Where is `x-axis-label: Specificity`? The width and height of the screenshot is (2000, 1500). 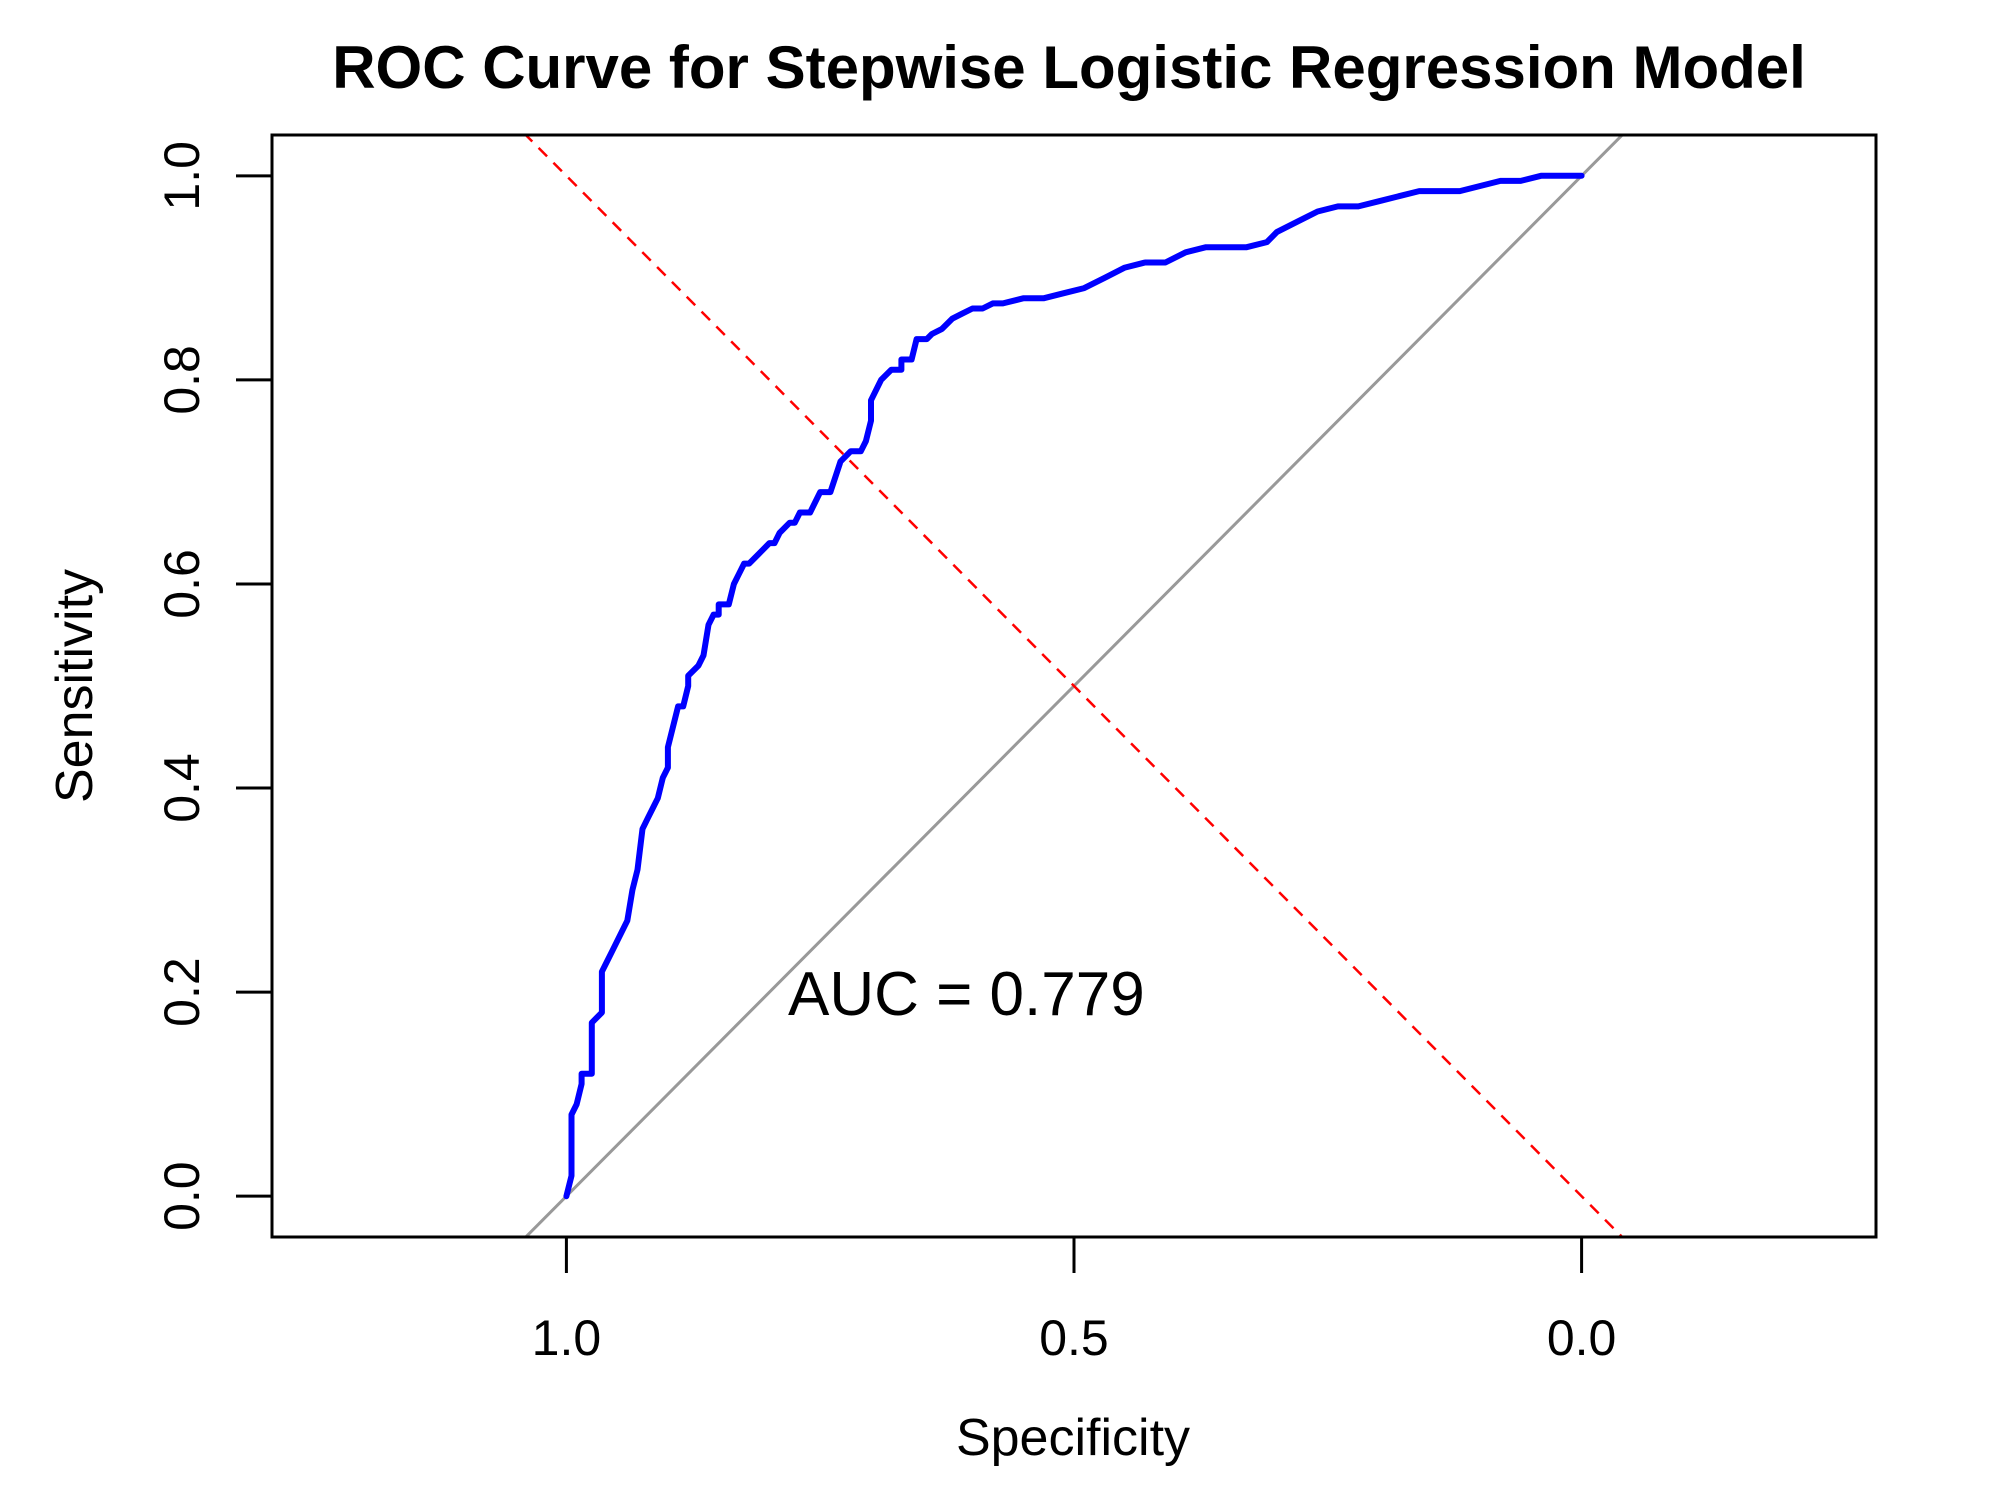
x-axis-label: Specificity is located at coordinates (1073, 1438).